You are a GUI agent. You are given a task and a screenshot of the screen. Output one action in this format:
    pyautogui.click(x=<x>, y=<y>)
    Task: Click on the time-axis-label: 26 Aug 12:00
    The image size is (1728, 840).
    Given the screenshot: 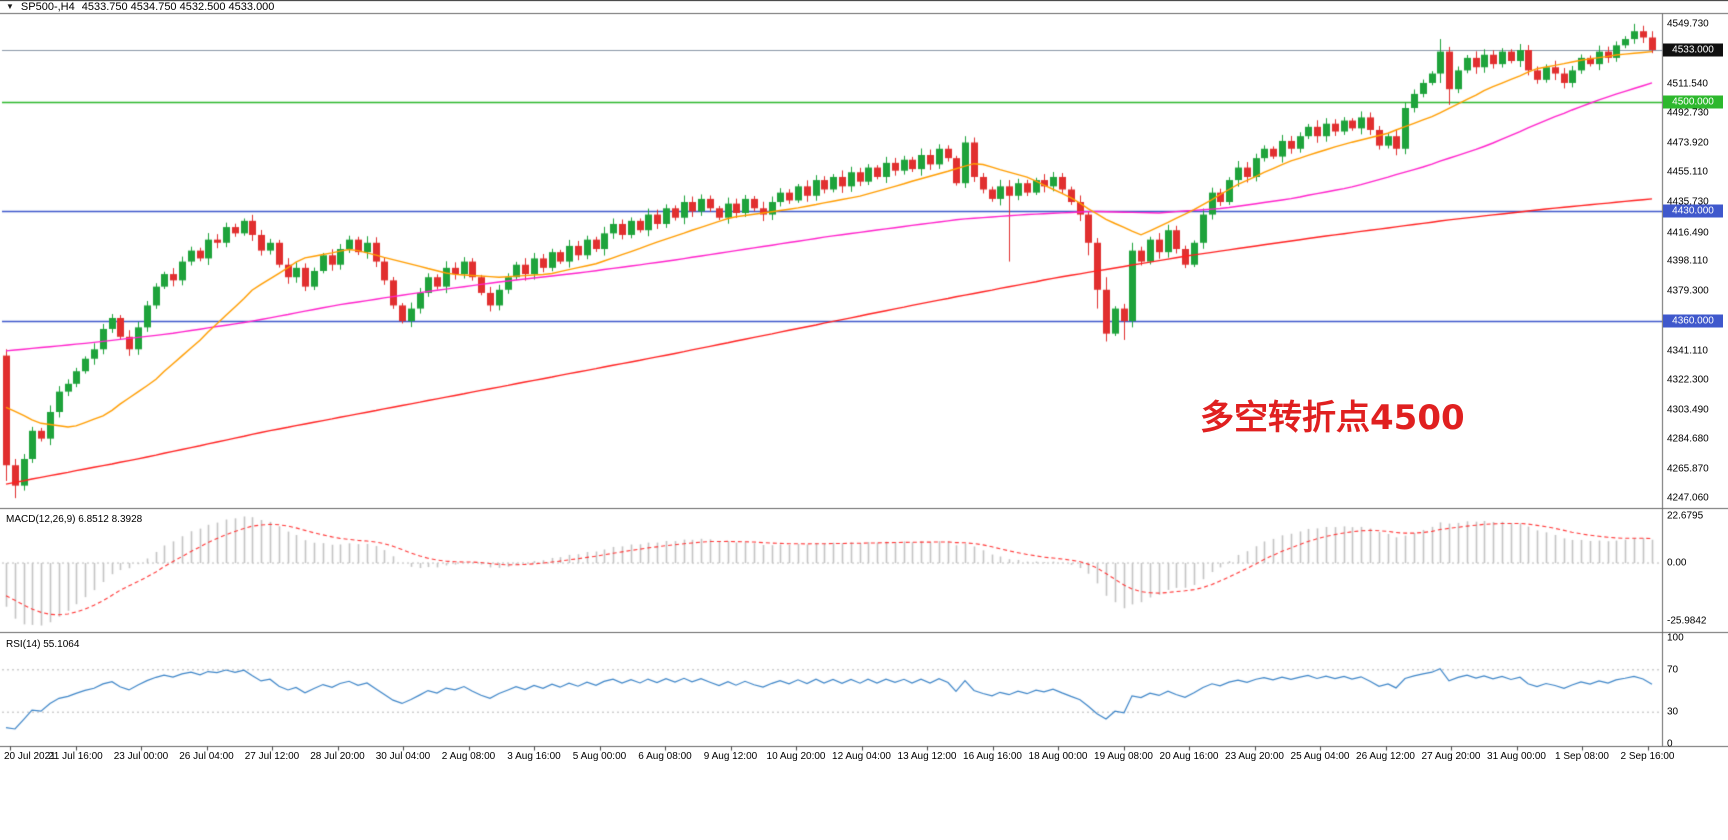 What is the action you would take?
    pyautogui.click(x=1385, y=756)
    